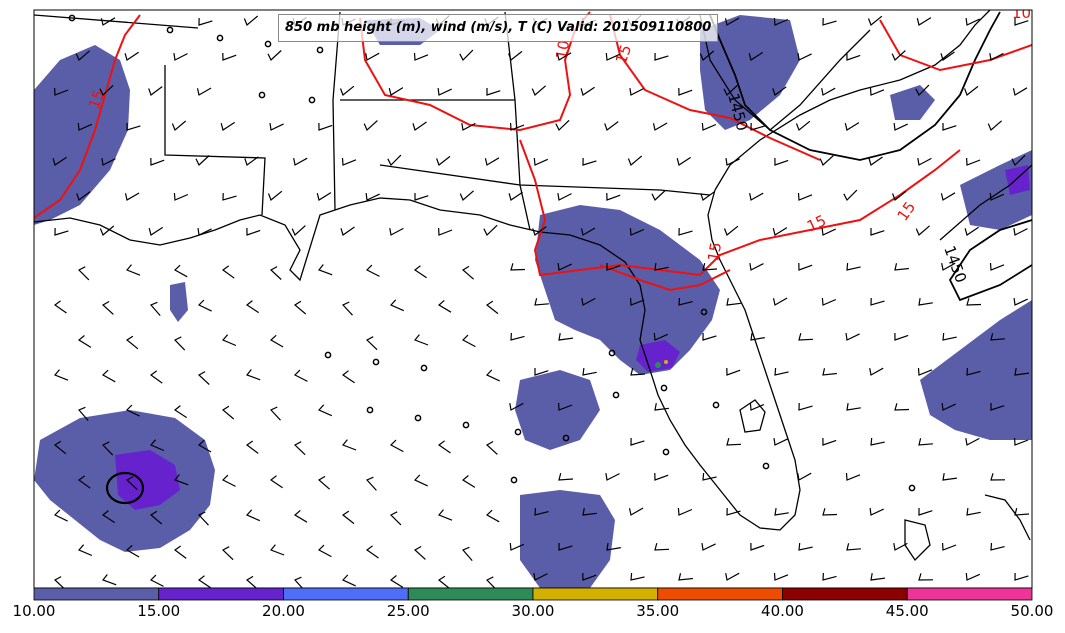 The image size is (1065, 633). What do you see at coordinates (955, 45) in the screenshot?
I see `temp-contour-15-east` at bounding box center [955, 45].